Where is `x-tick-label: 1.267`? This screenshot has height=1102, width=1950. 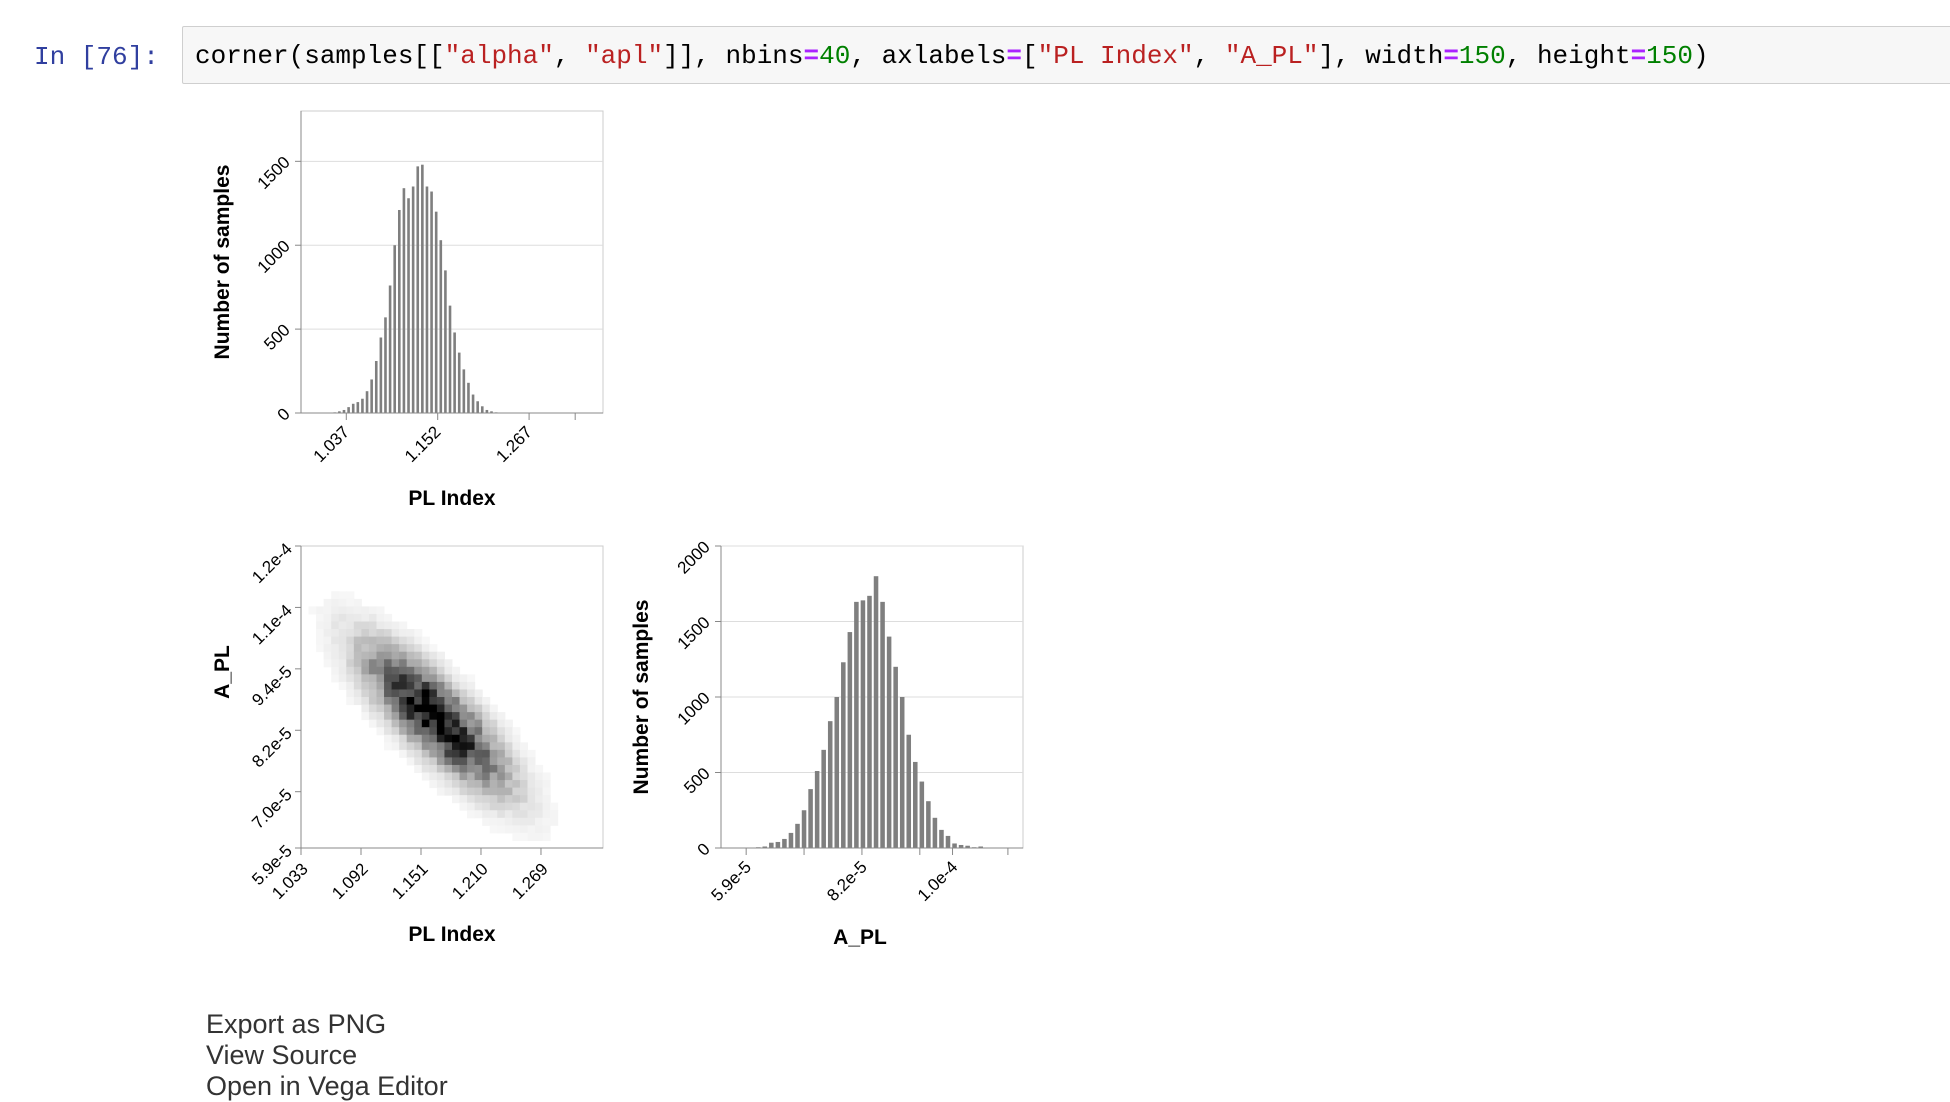
x-tick-label: 1.267 is located at coordinates (514, 444).